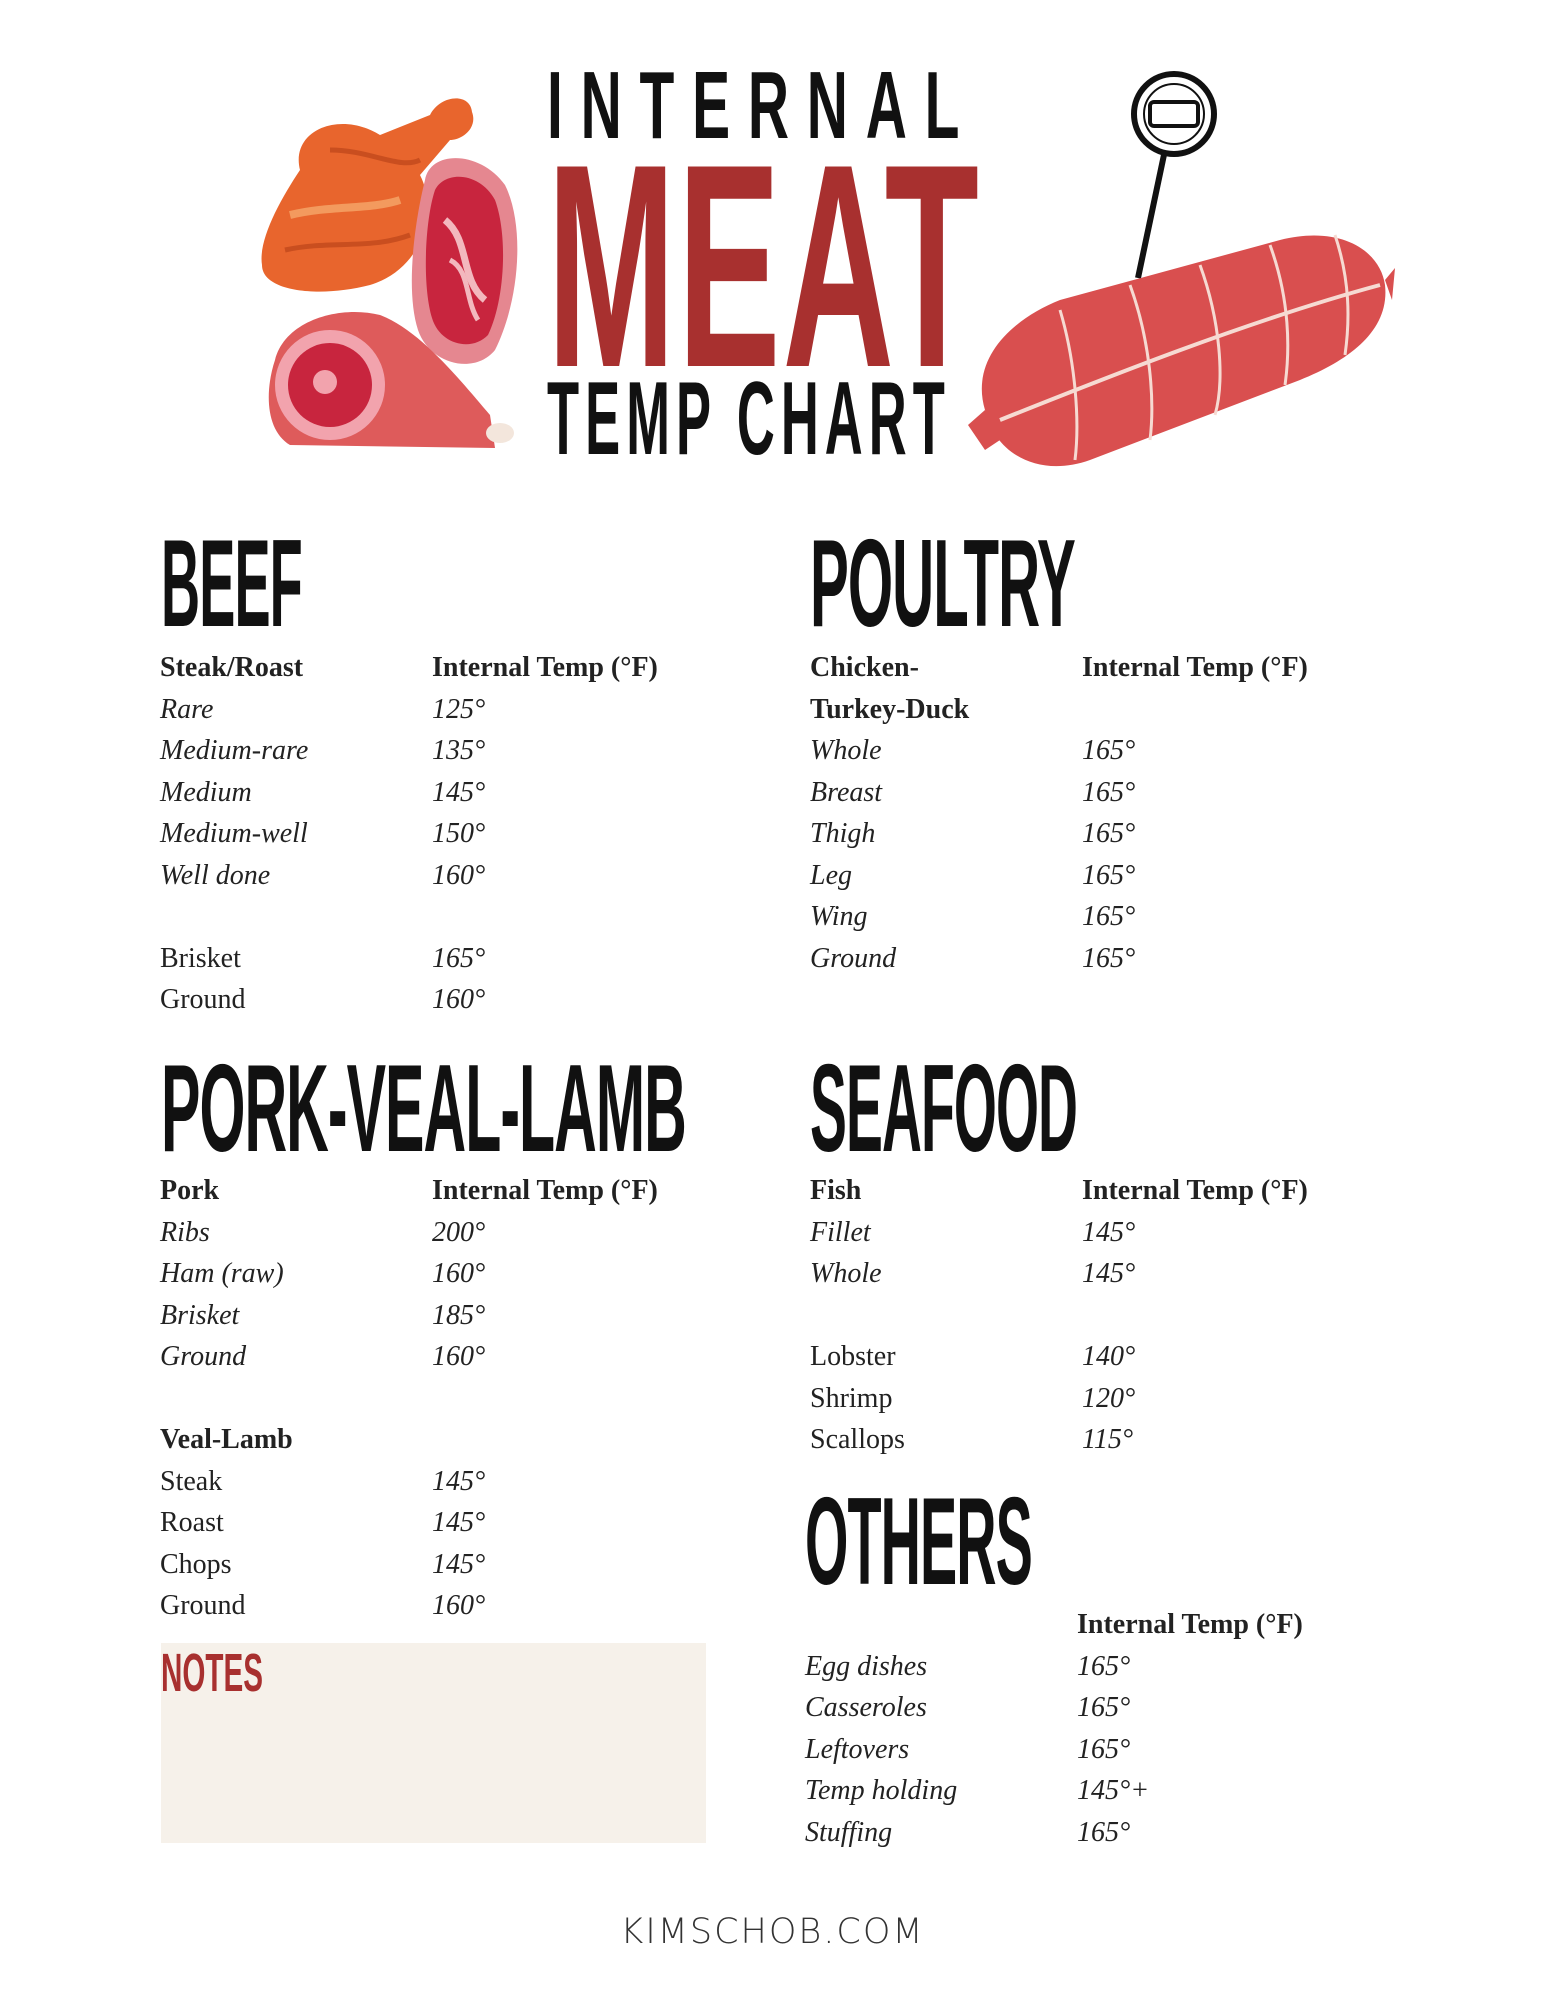 This screenshot has width=1545, height=2000. Describe the element at coordinates (1174, 175) in the screenshot. I see `thermometer-icon` at that location.